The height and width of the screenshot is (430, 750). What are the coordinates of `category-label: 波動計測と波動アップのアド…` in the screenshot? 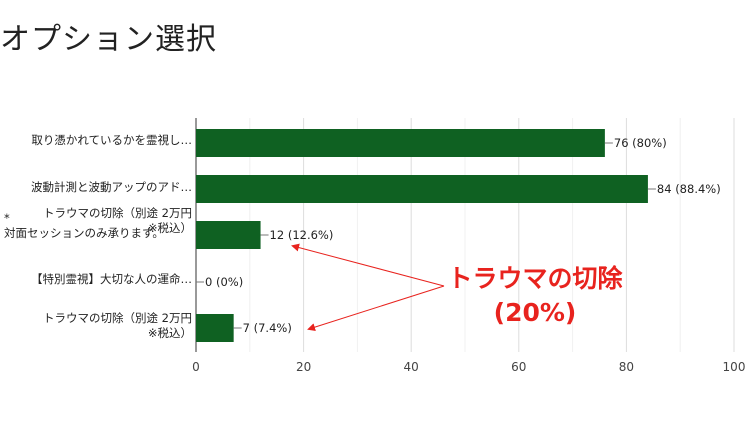 It's located at (111, 187).